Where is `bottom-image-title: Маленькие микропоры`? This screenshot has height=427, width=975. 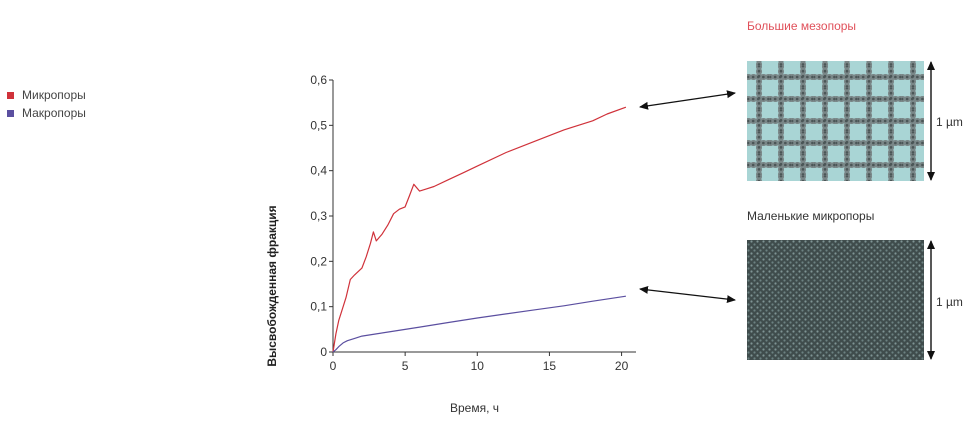 bottom-image-title: Маленькие микропоры is located at coordinates (811, 216).